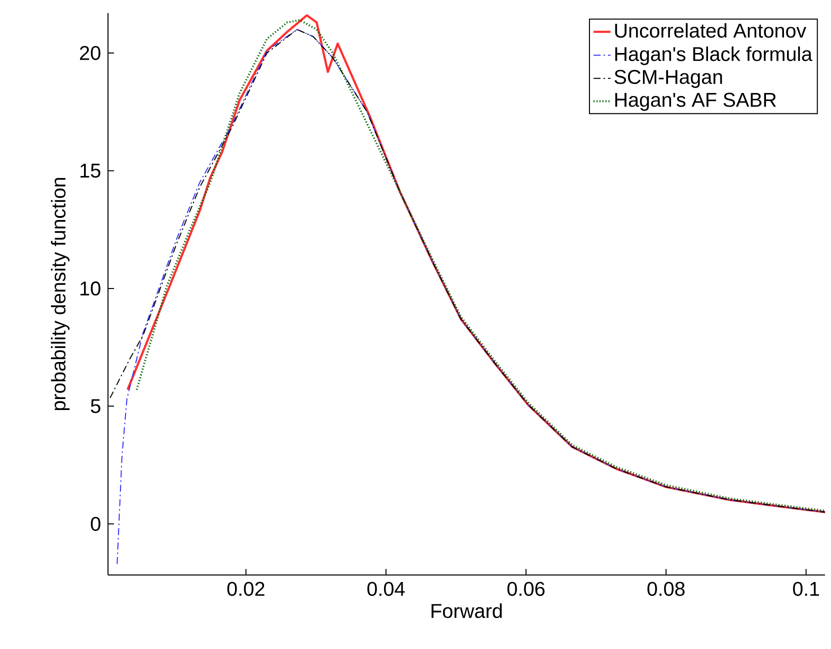 The image size is (831, 649). I want to click on x-tick-label: 0.04, so click(386, 589).